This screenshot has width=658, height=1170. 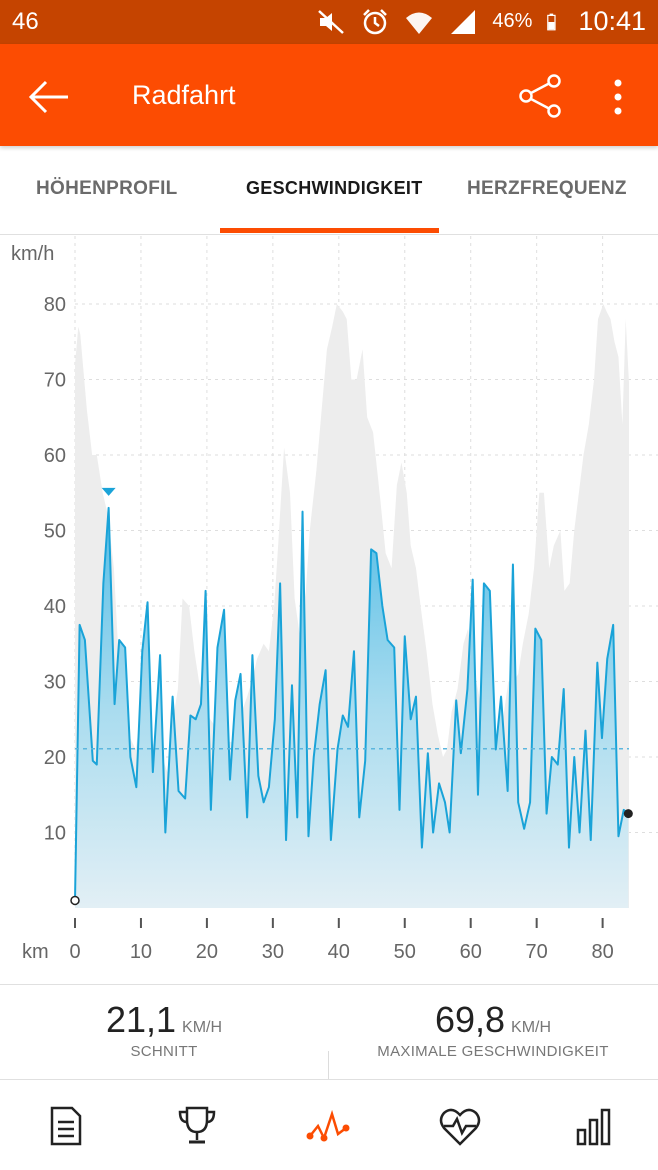 I want to click on tab-hoehenprofil: HÖHENPROFIL, so click(x=107, y=188).